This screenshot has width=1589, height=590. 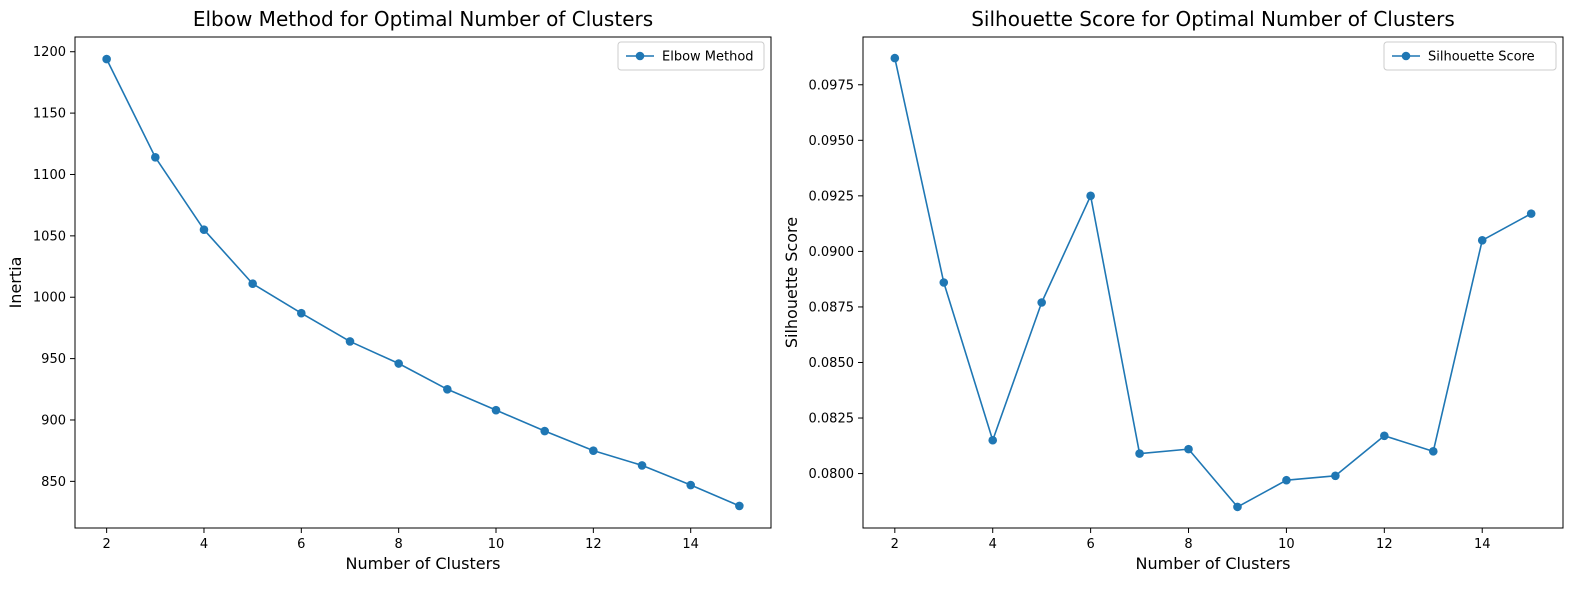 What do you see at coordinates (791, 282) in the screenshot?
I see `y-axis-label: Silhouette Score` at bounding box center [791, 282].